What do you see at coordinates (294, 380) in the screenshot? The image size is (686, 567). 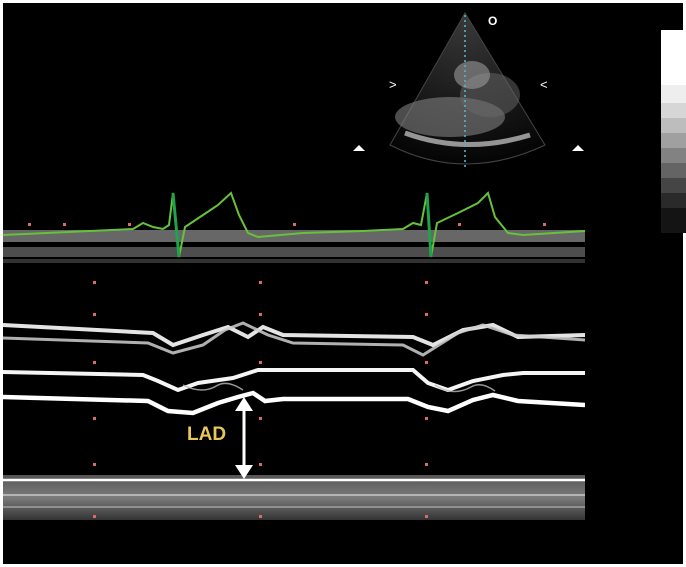 I see `aortic-valve-echo` at bounding box center [294, 380].